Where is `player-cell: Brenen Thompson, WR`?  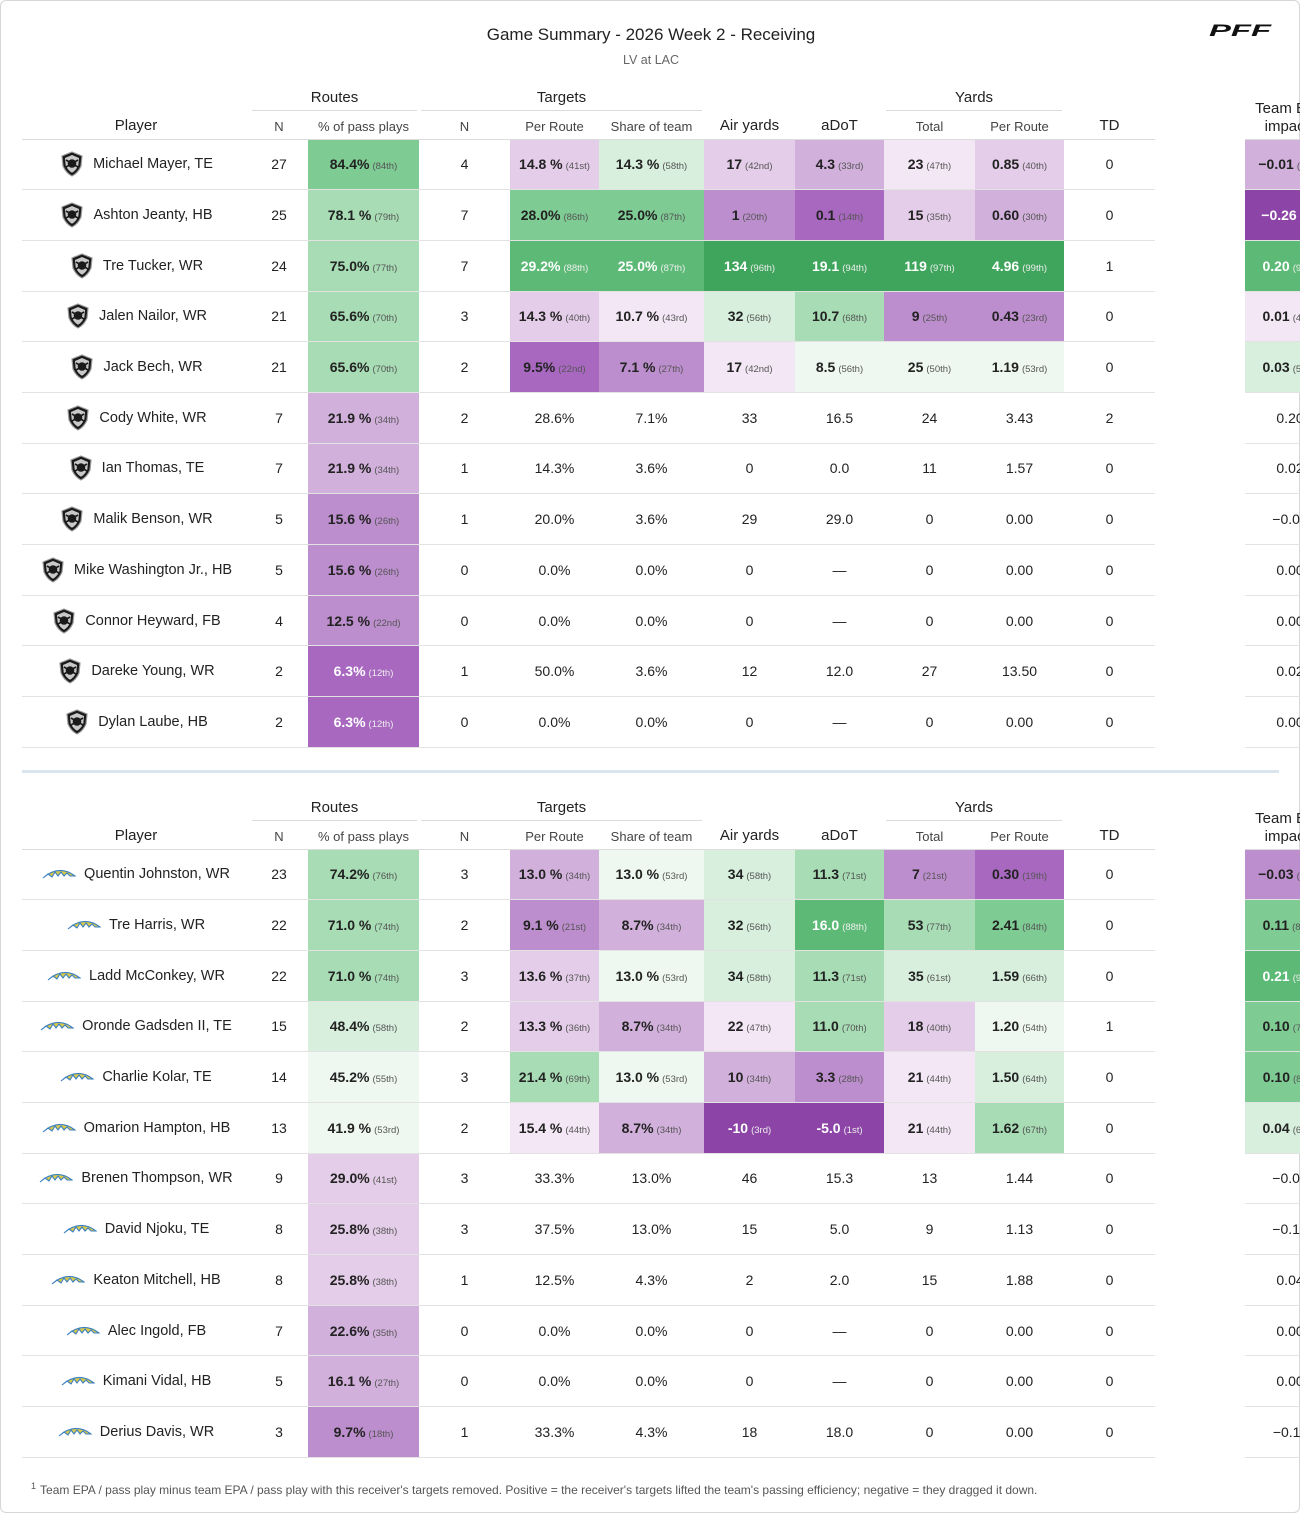 player-cell: Brenen Thompson, WR is located at coordinates (136, 1179).